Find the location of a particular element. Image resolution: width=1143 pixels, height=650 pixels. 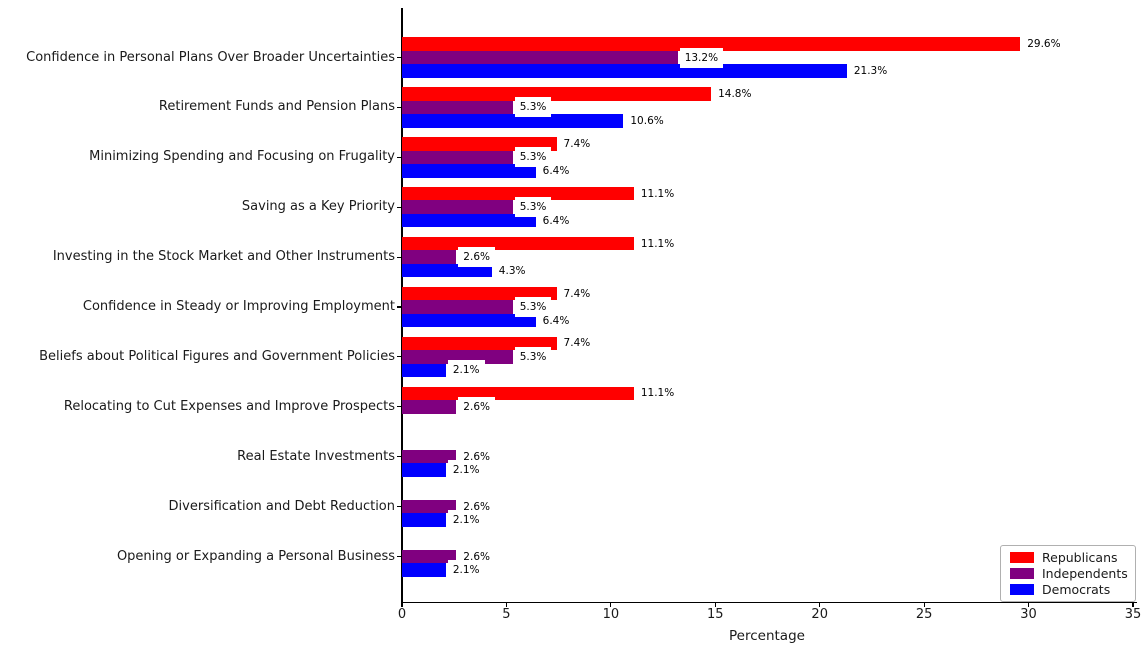

bar-democrats-real-estate-investments is located at coordinates (424, 470).